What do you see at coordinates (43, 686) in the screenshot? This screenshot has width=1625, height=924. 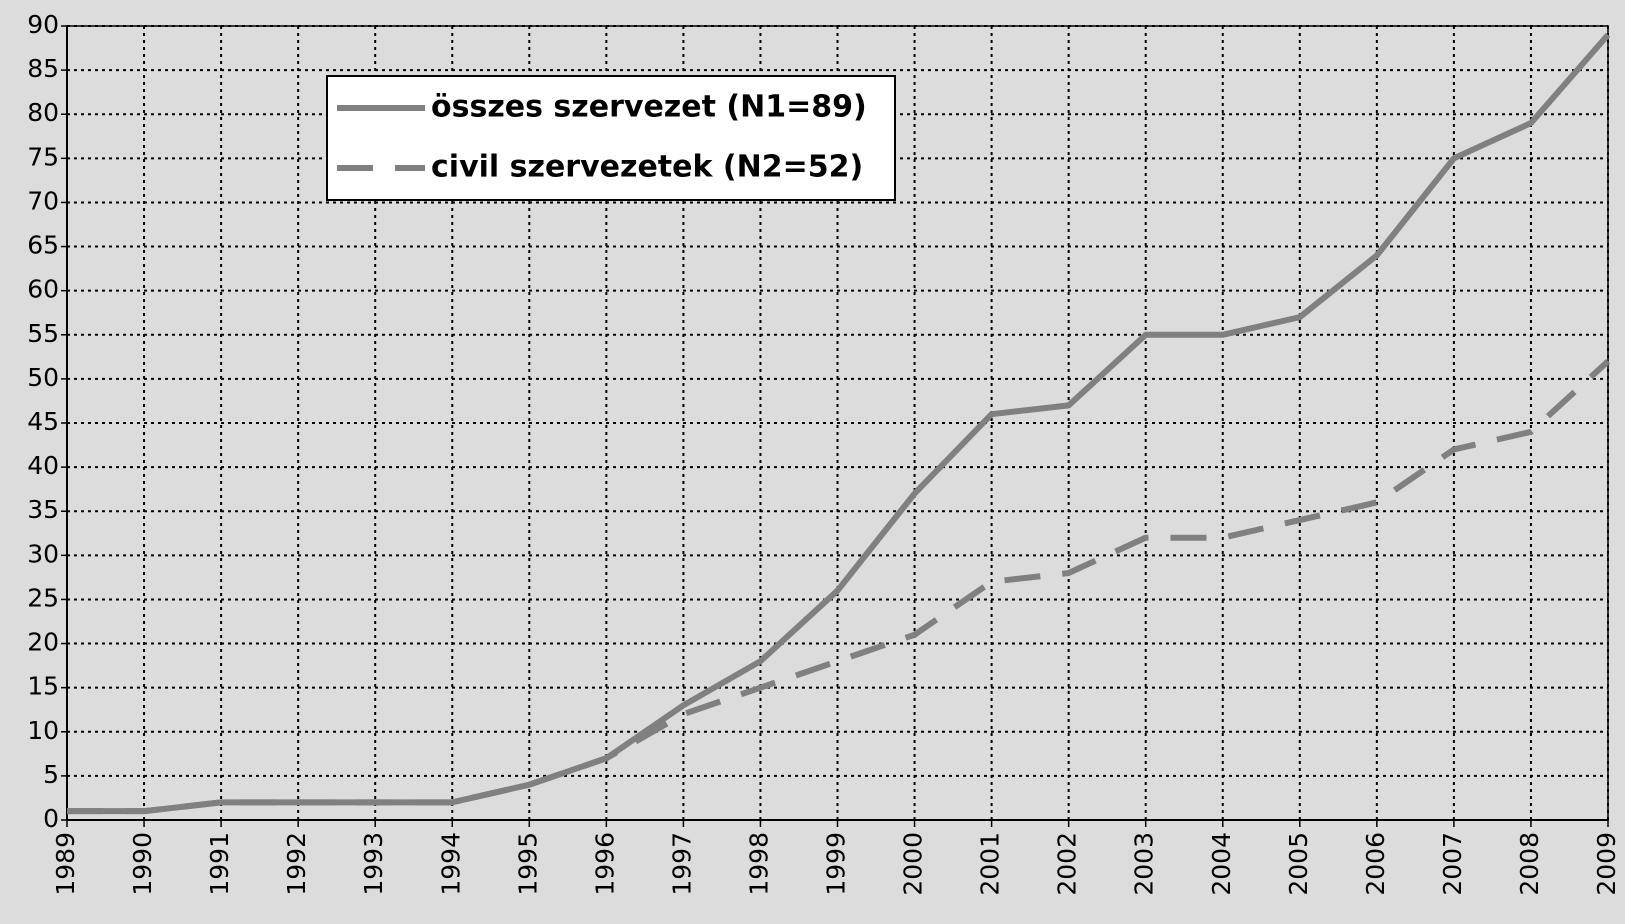 I see `y-tick-label: 15` at bounding box center [43, 686].